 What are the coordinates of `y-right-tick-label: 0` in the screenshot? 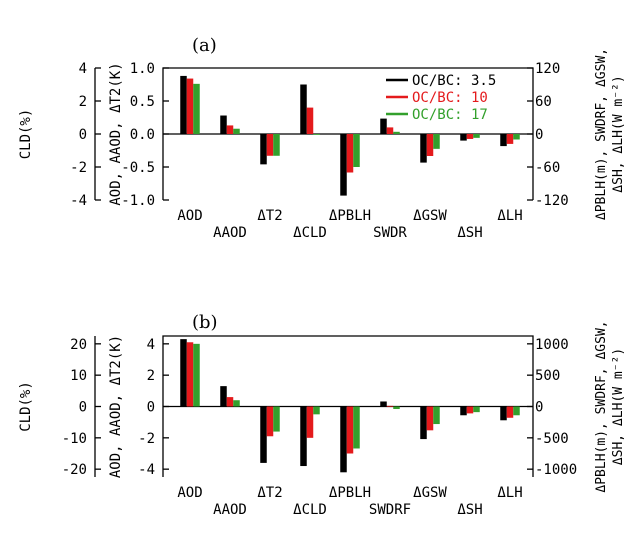 It's located at (539, 135).